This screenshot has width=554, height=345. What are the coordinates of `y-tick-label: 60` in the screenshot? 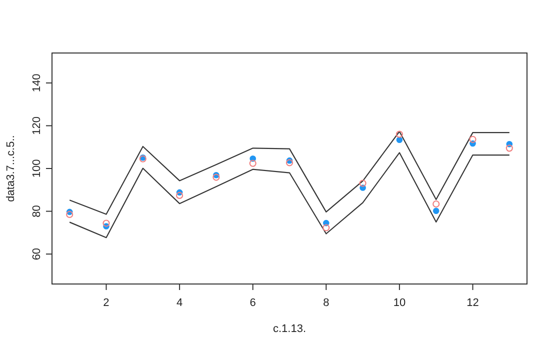 It's located at (37, 254).